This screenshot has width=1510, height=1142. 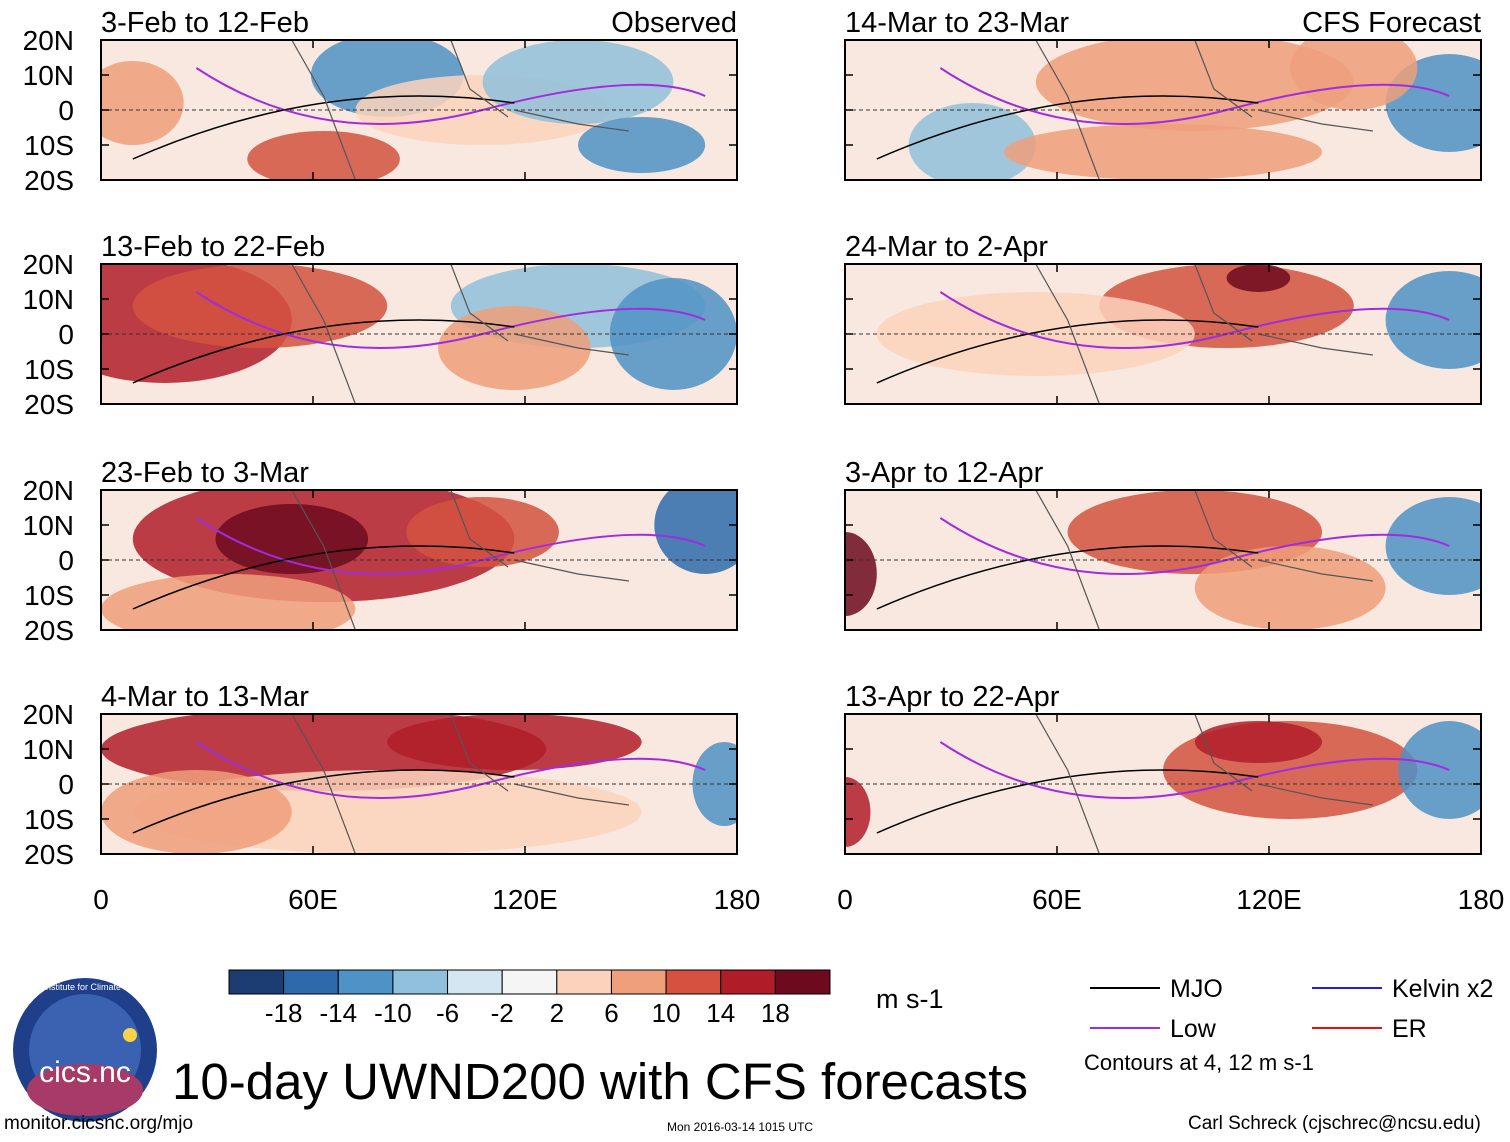 What do you see at coordinates (1442, 989) in the screenshot?
I see `legend-label: Kelvin x2` at bounding box center [1442, 989].